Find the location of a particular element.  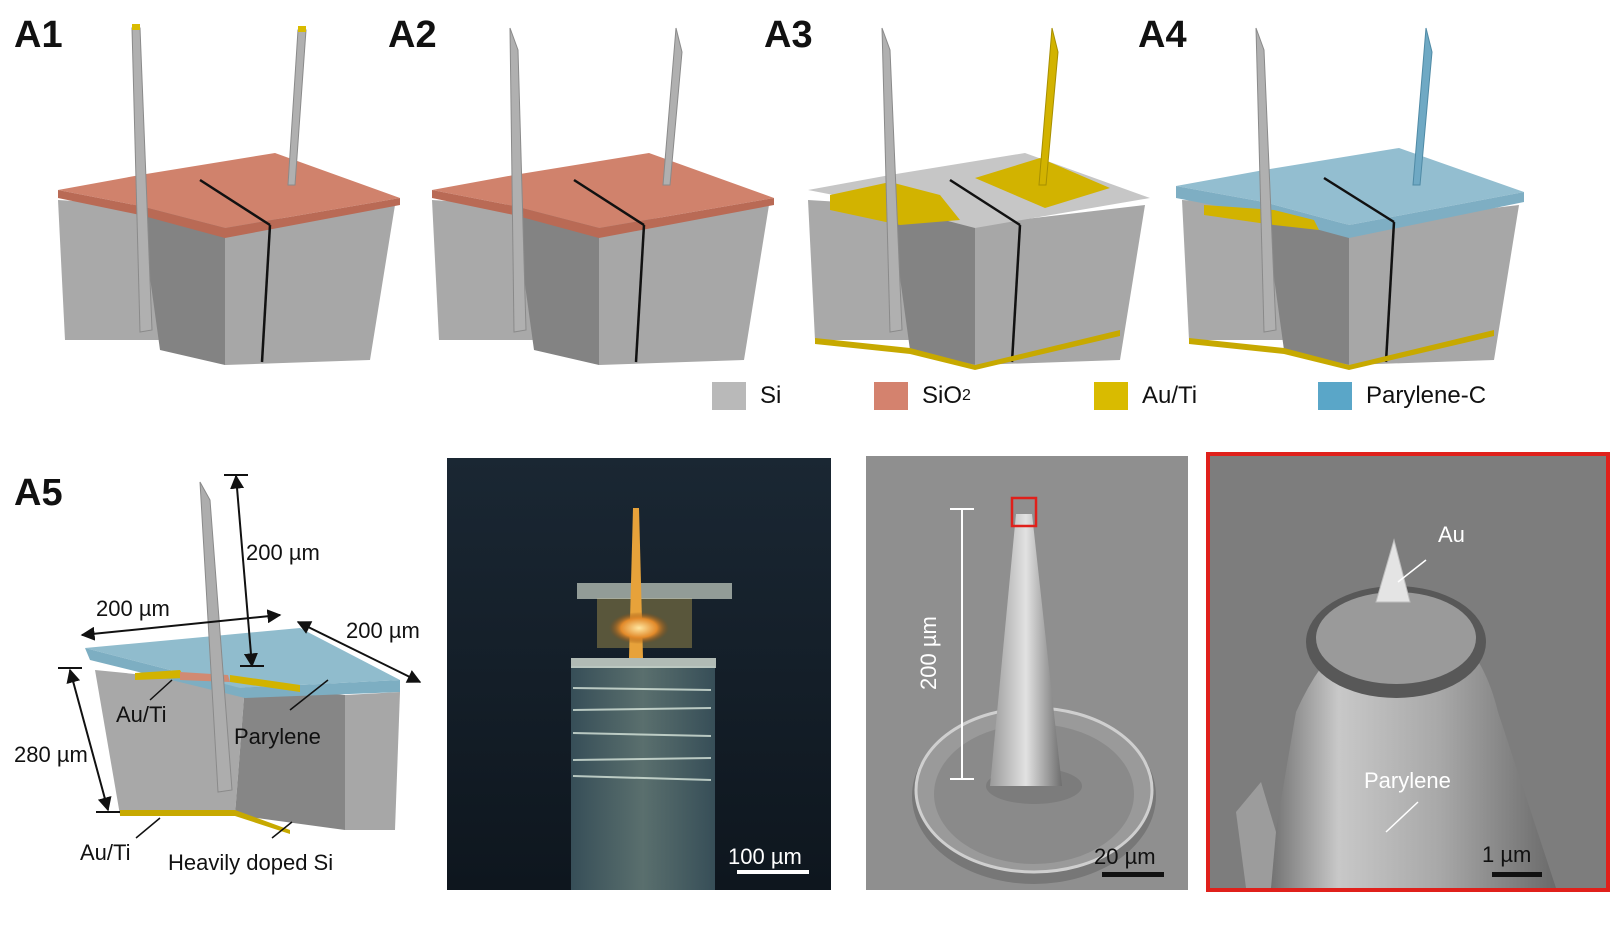

legend-item-auti: Au/Ti is located at coordinates (1145, 396).